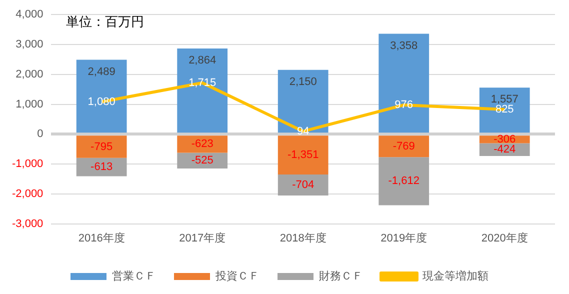  Describe the element at coordinates (102, 72) in the screenshot. I see `data-label: 2,489` at that location.